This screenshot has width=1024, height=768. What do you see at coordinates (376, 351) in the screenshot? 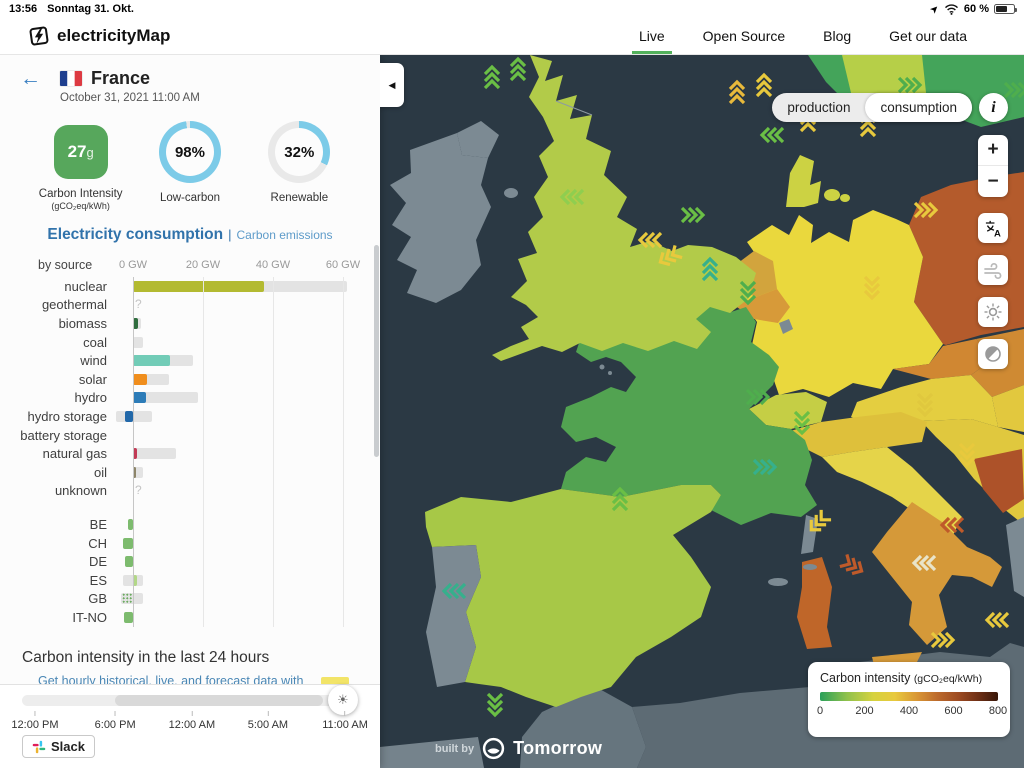
I see `panel-scrollbar` at bounding box center [376, 351].